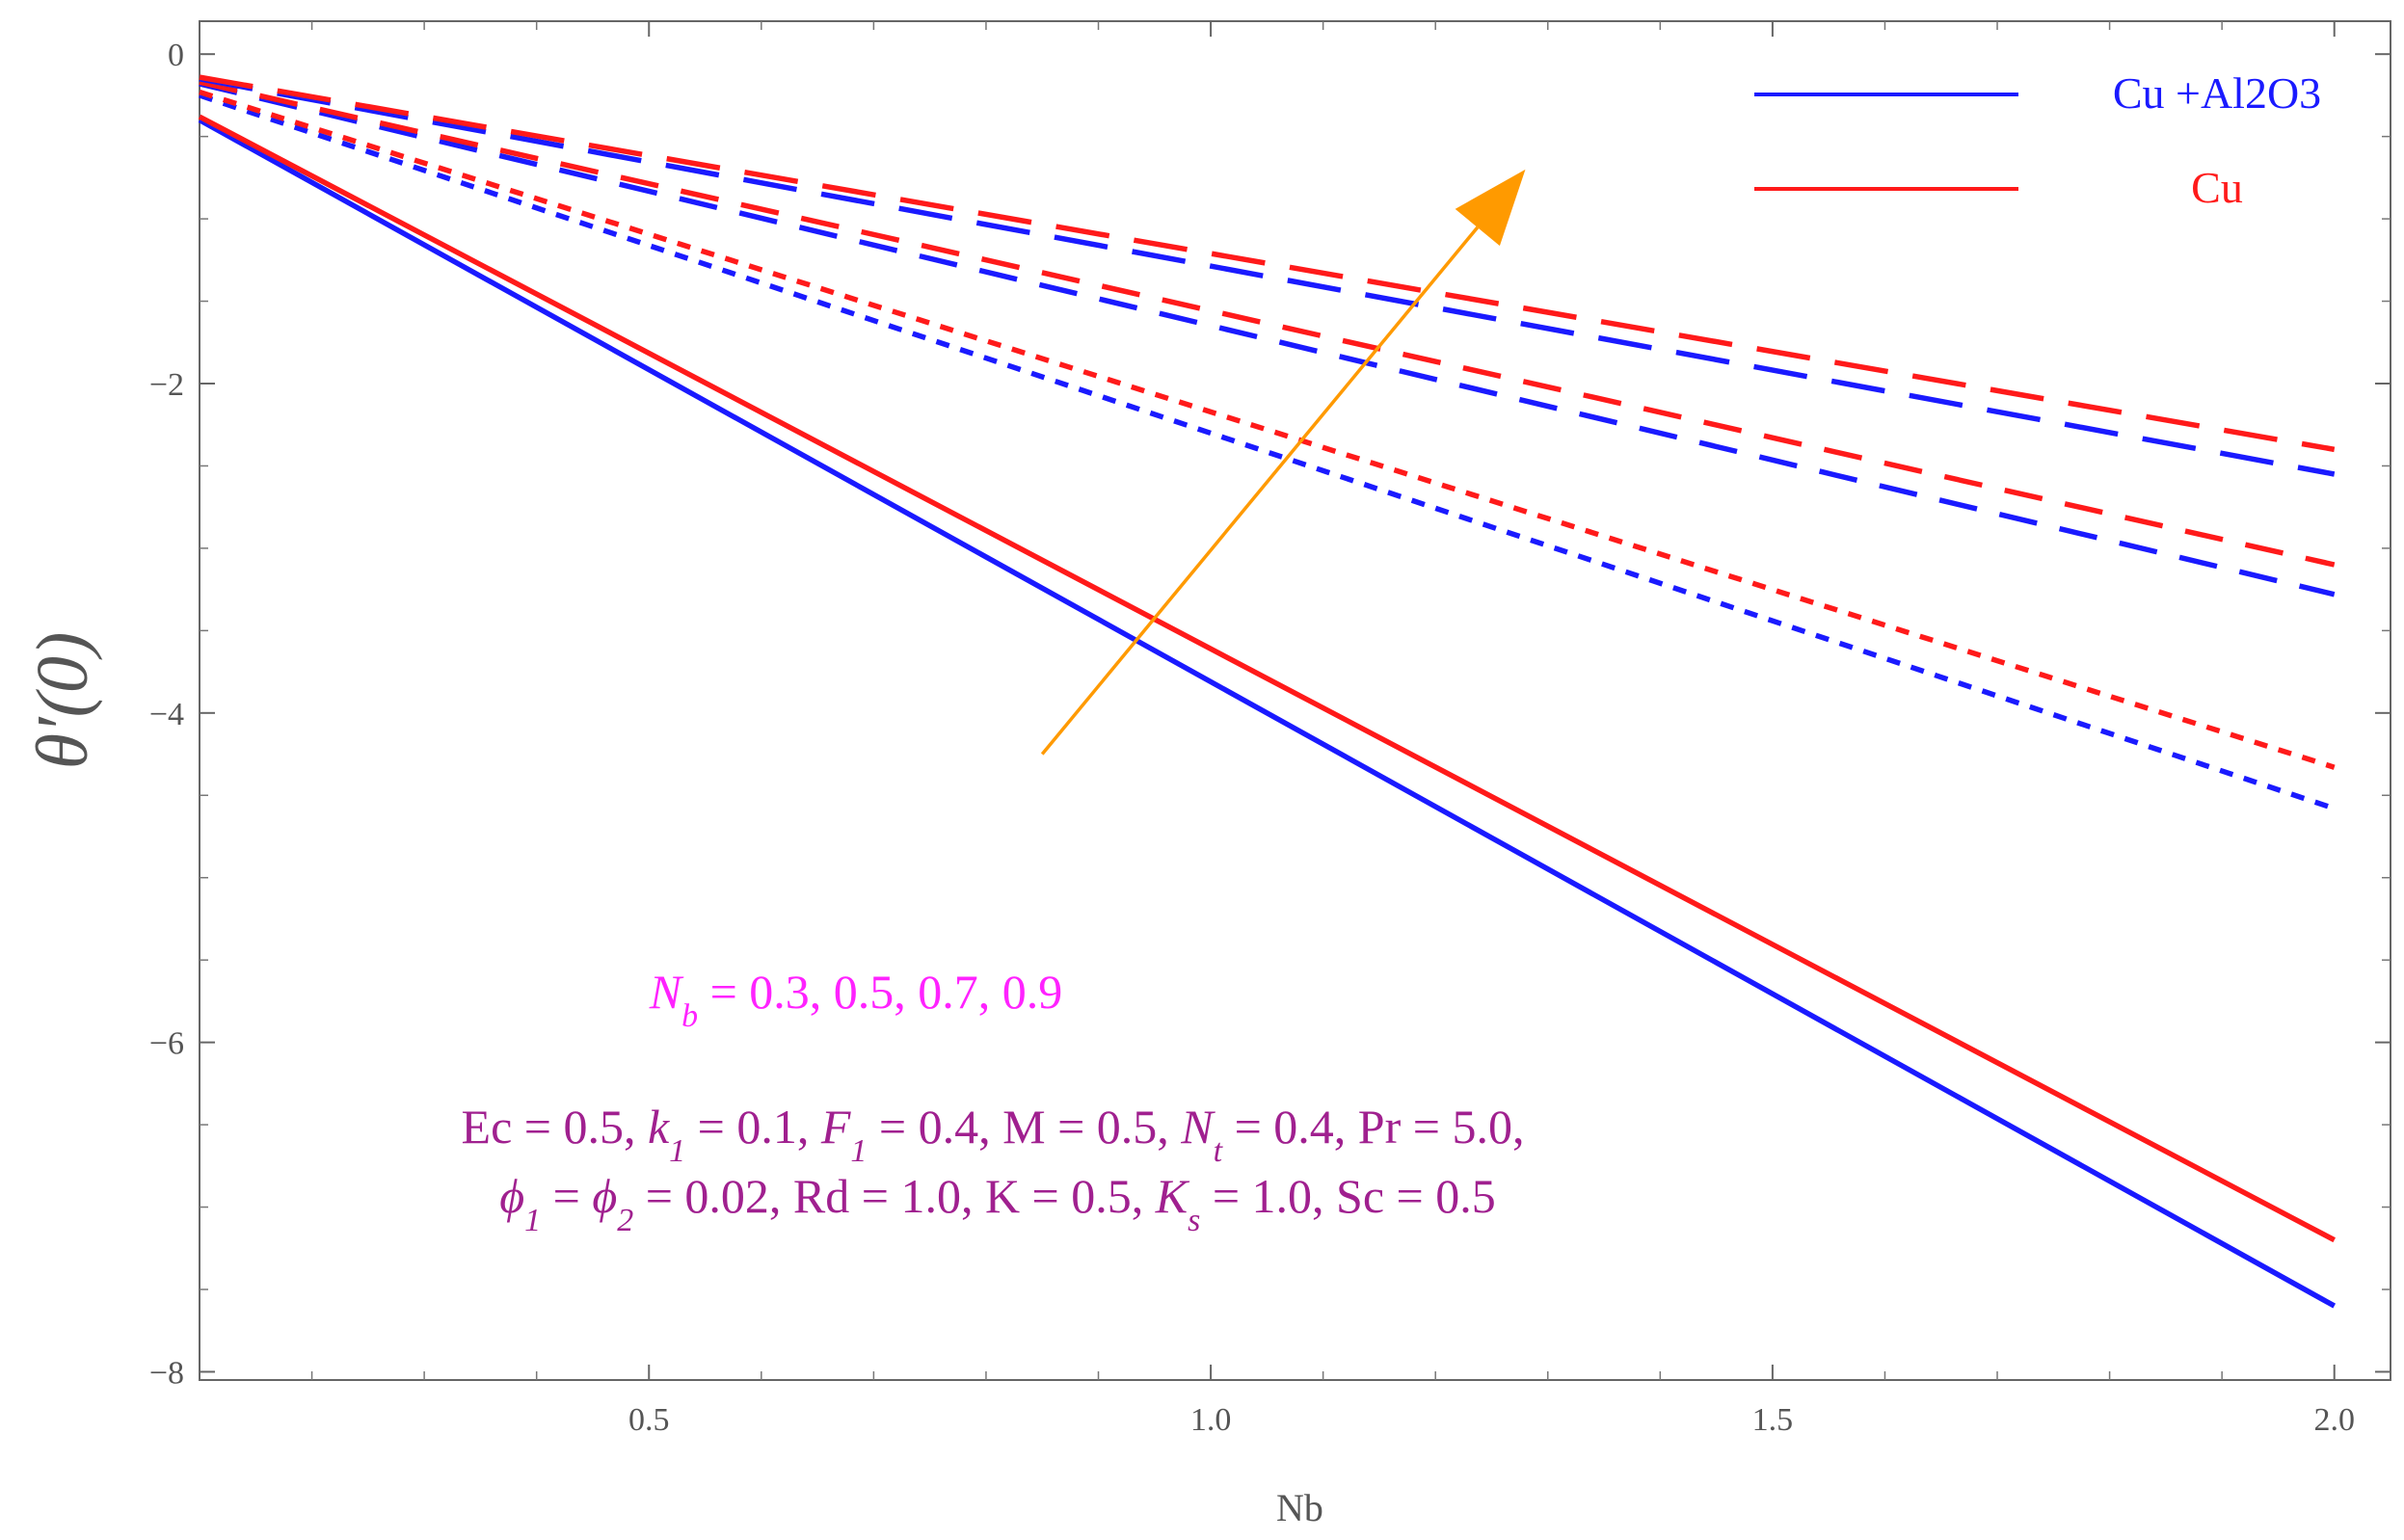  Describe the element at coordinates (166, 1373) in the screenshot. I see `y-tick-label: −8` at that location.